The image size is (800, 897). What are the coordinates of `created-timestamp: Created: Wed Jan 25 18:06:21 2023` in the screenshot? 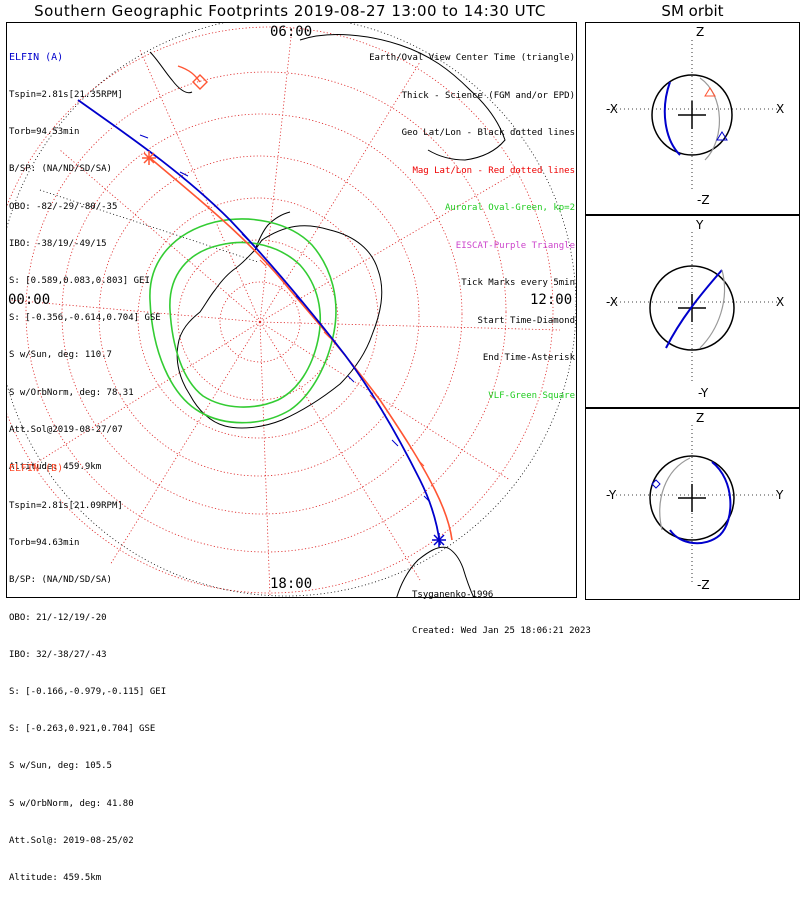 It's located at (501, 631).